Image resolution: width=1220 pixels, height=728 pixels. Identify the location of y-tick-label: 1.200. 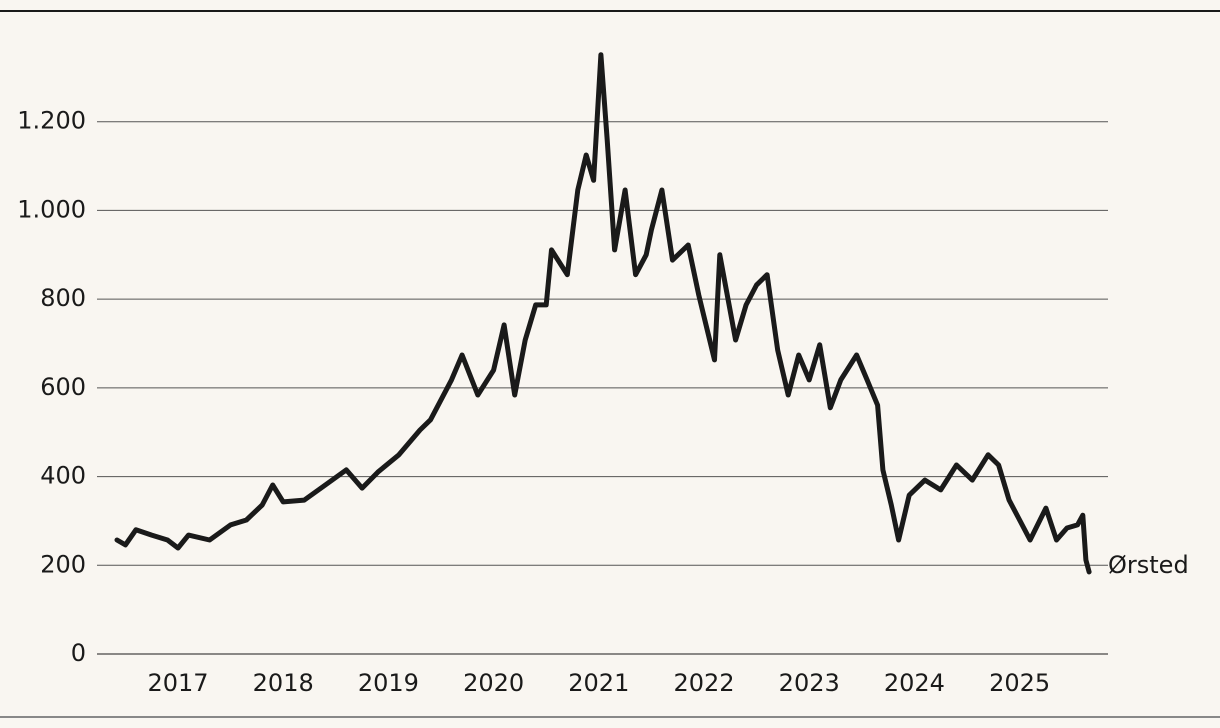
(51, 121).